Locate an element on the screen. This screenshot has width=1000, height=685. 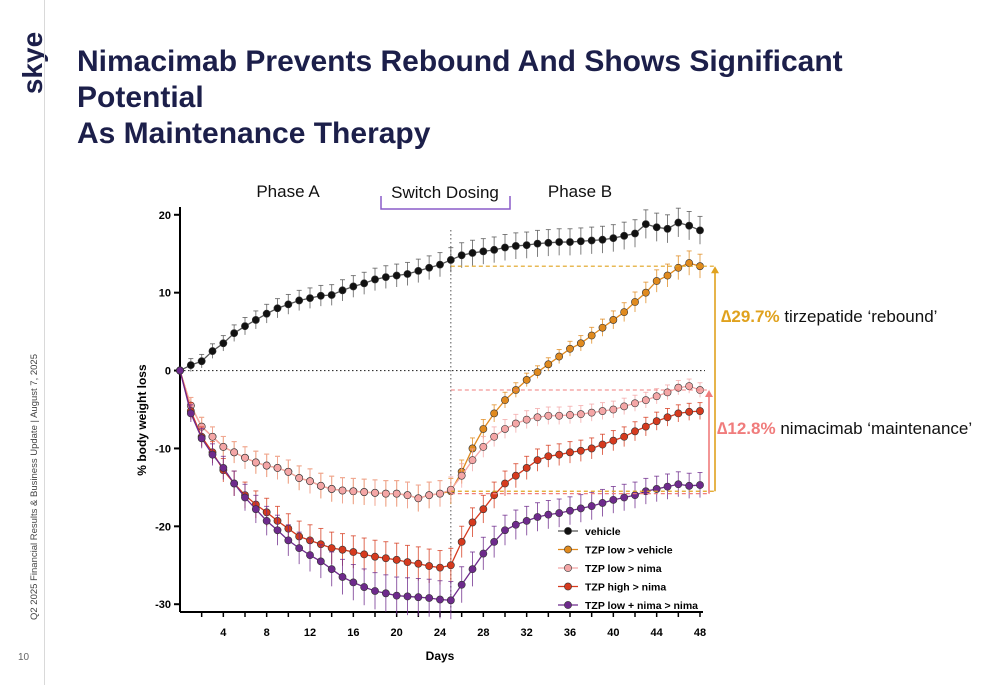
page-number: 10 is located at coordinates (24, 657).